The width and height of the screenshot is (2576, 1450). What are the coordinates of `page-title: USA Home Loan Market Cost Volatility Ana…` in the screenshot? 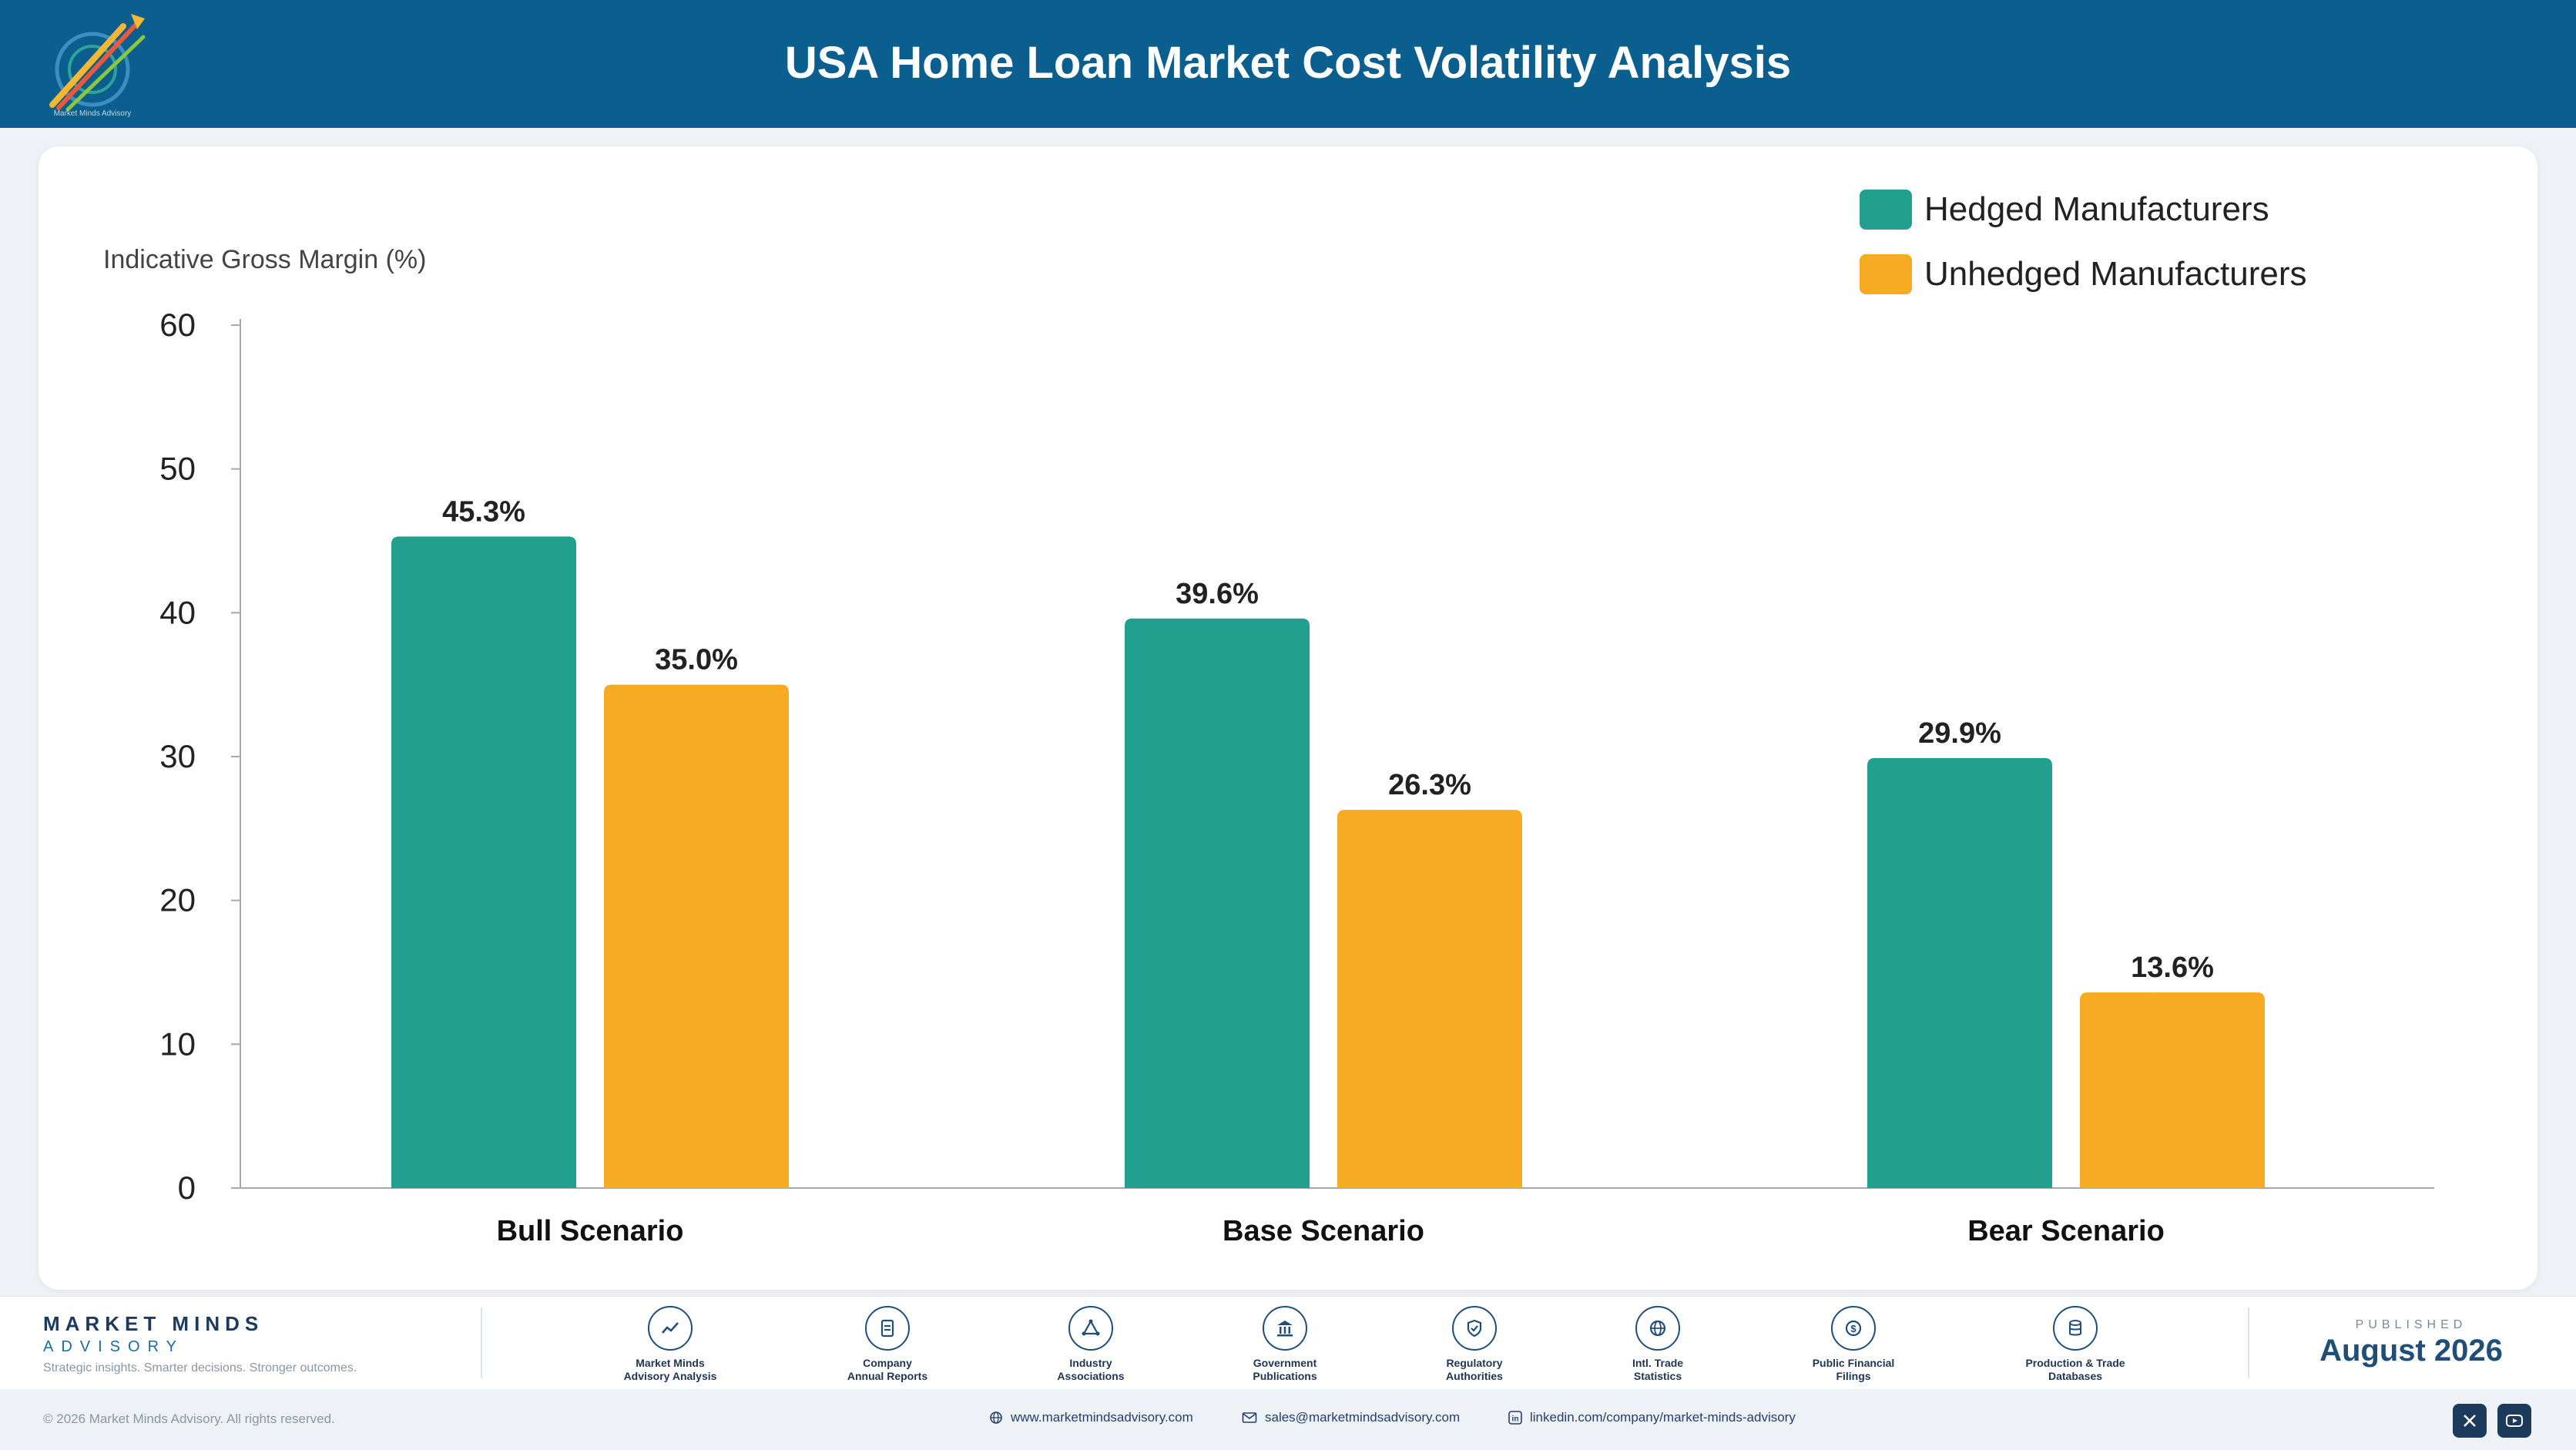 It's located at (1288, 63).